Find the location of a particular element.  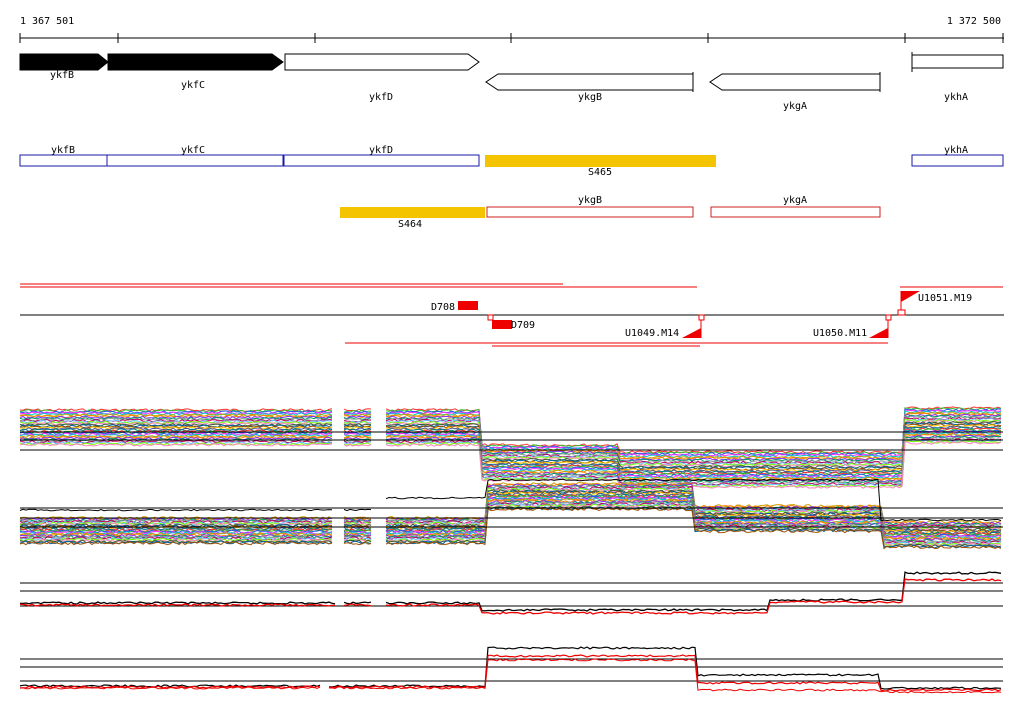

marker-D708: D708 is located at coordinates (454, 307).